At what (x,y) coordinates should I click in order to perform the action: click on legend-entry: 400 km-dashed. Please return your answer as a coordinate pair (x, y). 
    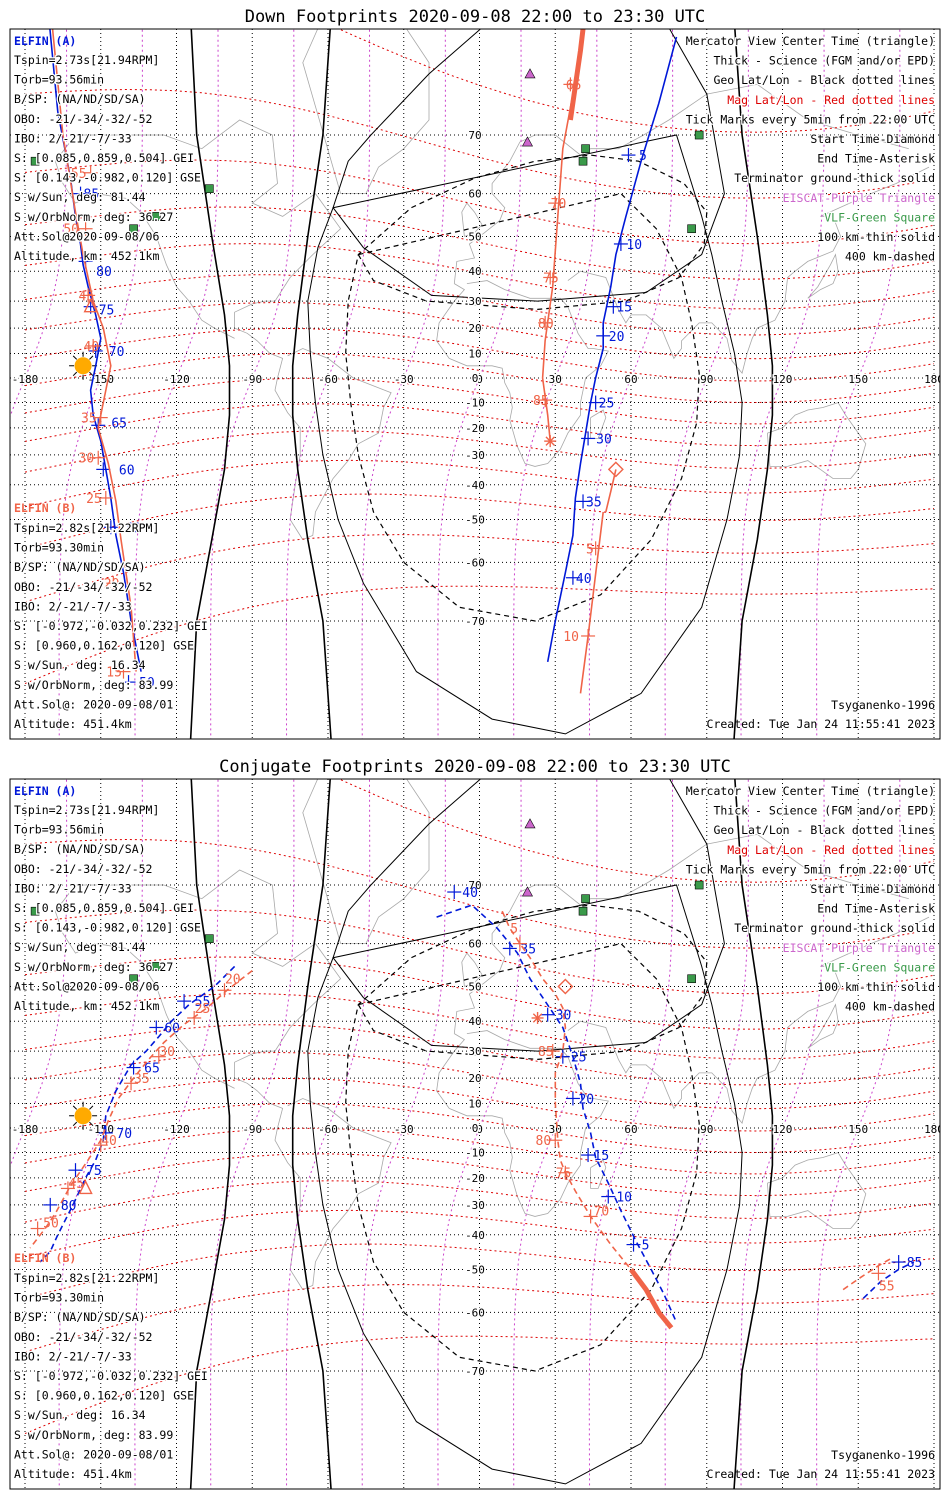
    Looking at the image, I should click on (890, 1007).